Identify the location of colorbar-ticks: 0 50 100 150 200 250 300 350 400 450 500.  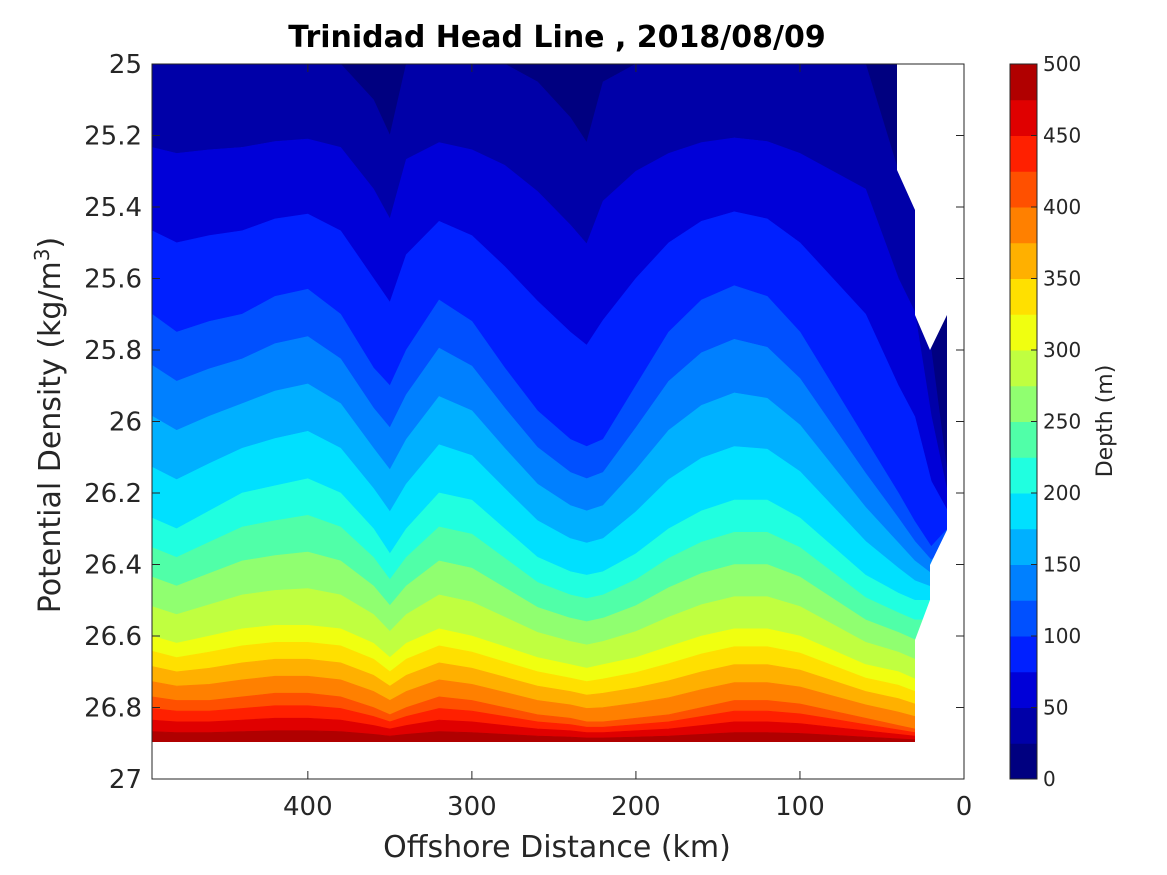
(1056, 421).